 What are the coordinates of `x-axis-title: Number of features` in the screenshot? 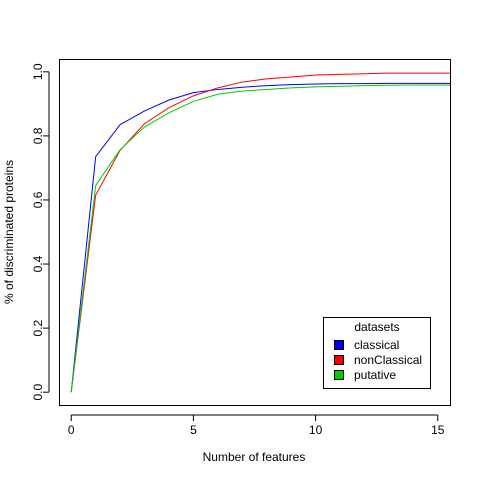 It's located at (254, 457).